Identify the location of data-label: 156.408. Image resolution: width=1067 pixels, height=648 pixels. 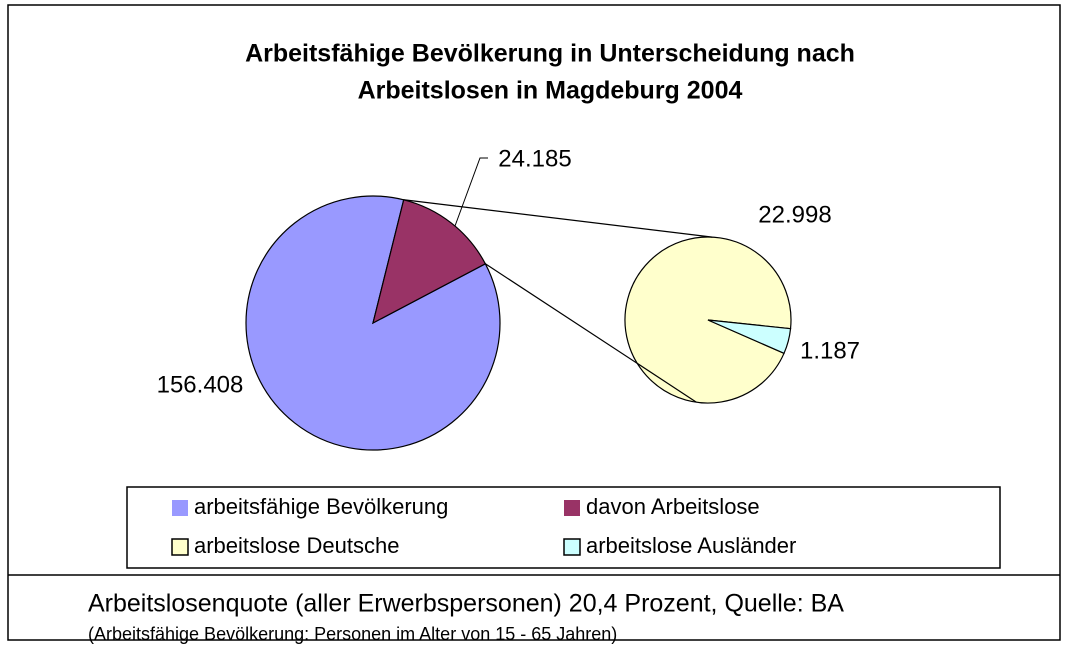
(200, 384).